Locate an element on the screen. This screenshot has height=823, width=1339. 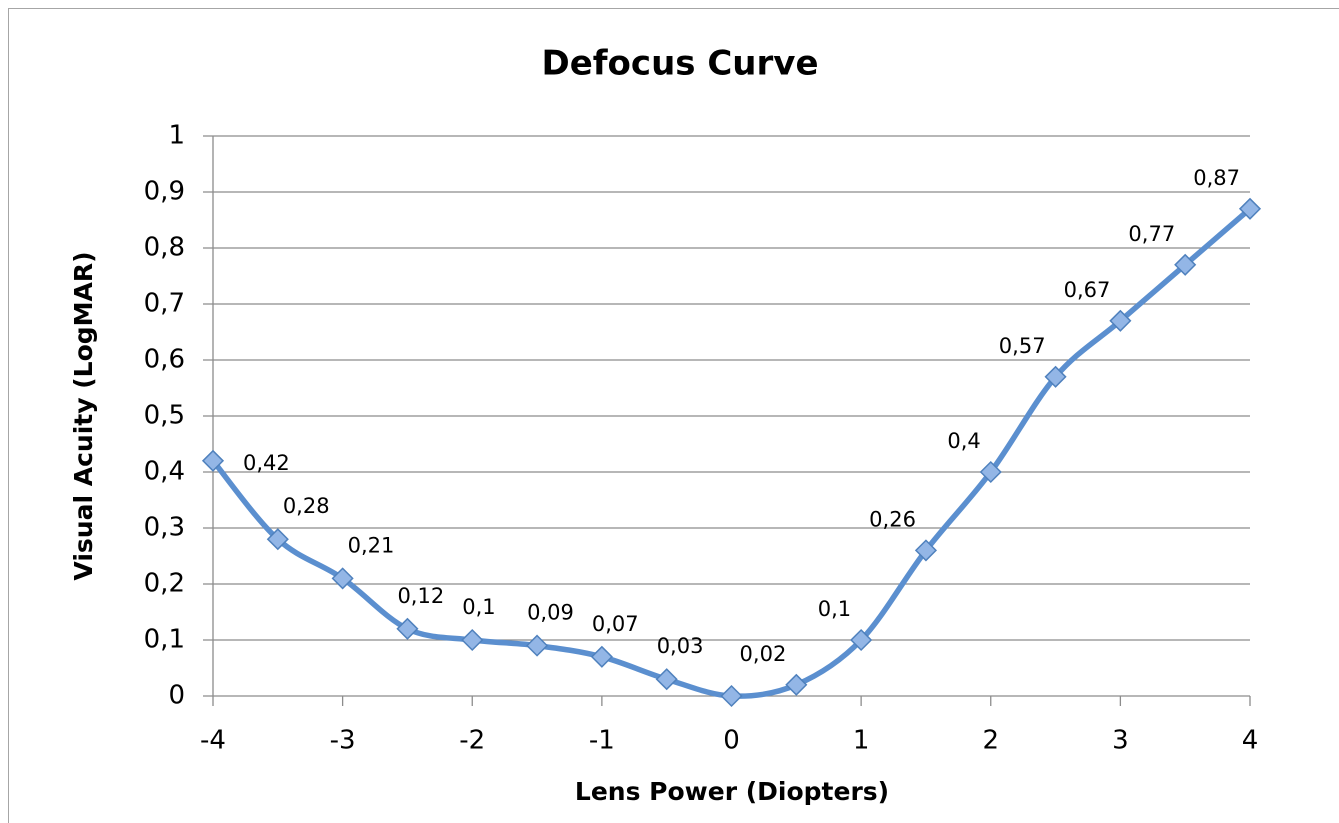
x-axis-label: Lens Power (Diopters) is located at coordinates (732, 791).